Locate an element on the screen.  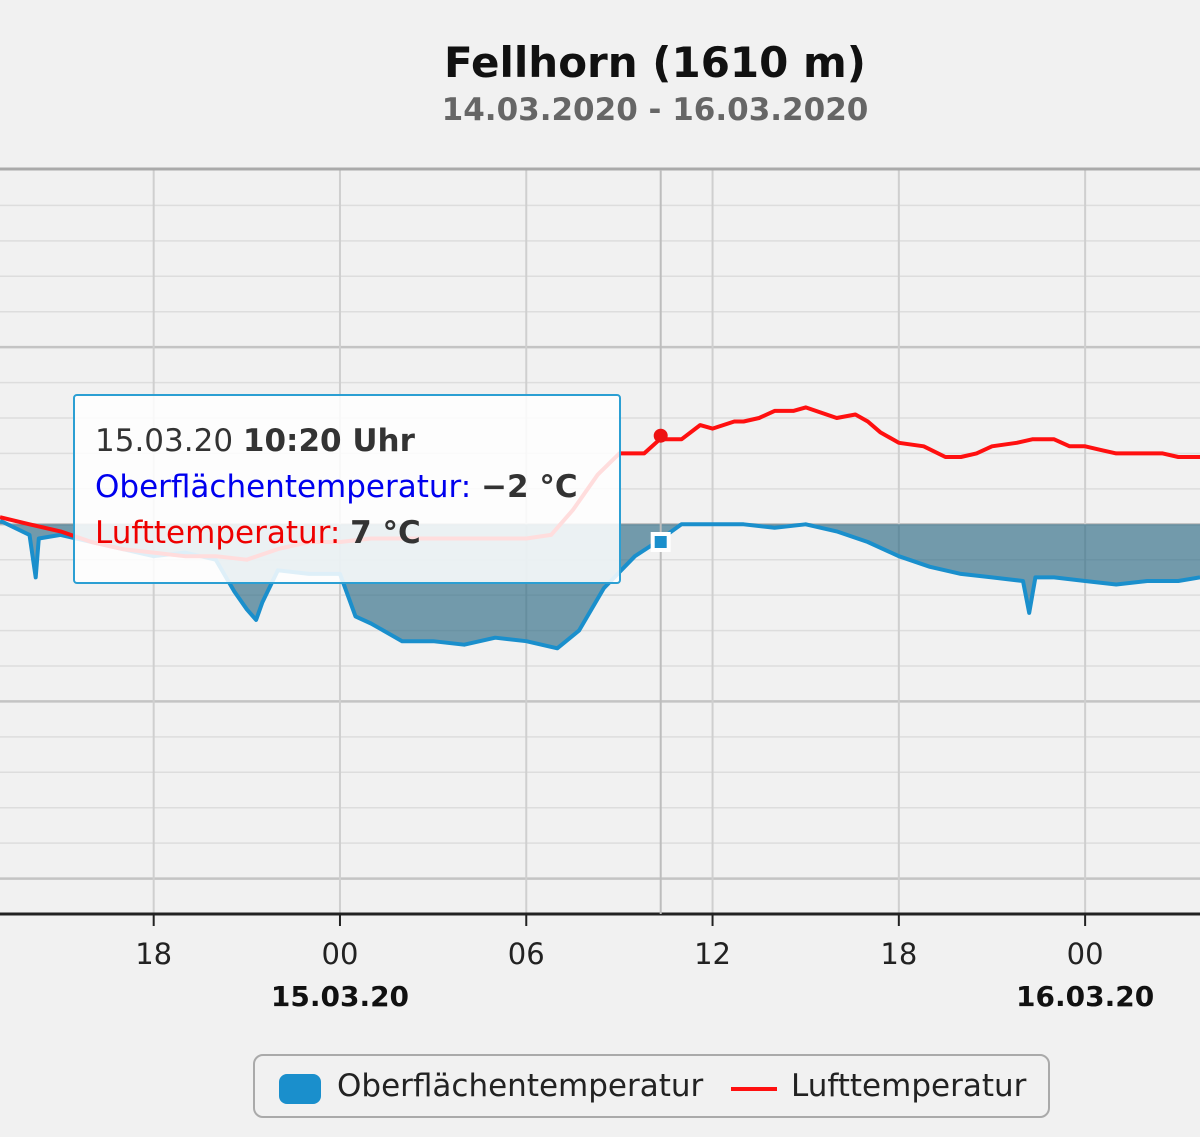
x-date-label: 15.03.20 is located at coordinates (340, 996).